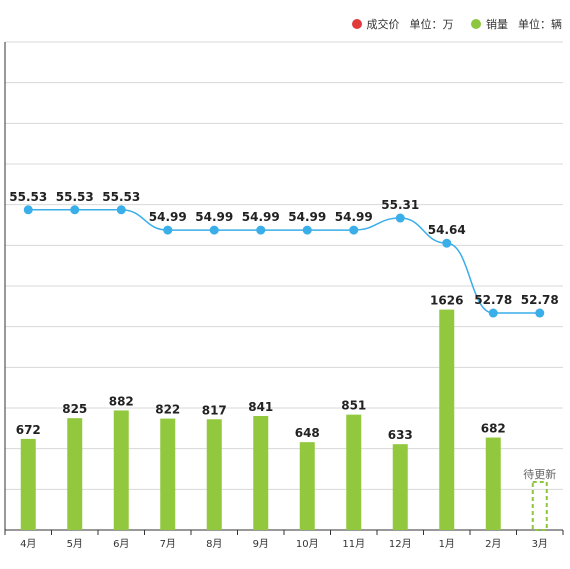 This screenshot has height=569, width=570. What do you see at coordinates (383, 24) in the screenshot?
I see `legend-price-name: 成交价` at bounding box center [383, 24].